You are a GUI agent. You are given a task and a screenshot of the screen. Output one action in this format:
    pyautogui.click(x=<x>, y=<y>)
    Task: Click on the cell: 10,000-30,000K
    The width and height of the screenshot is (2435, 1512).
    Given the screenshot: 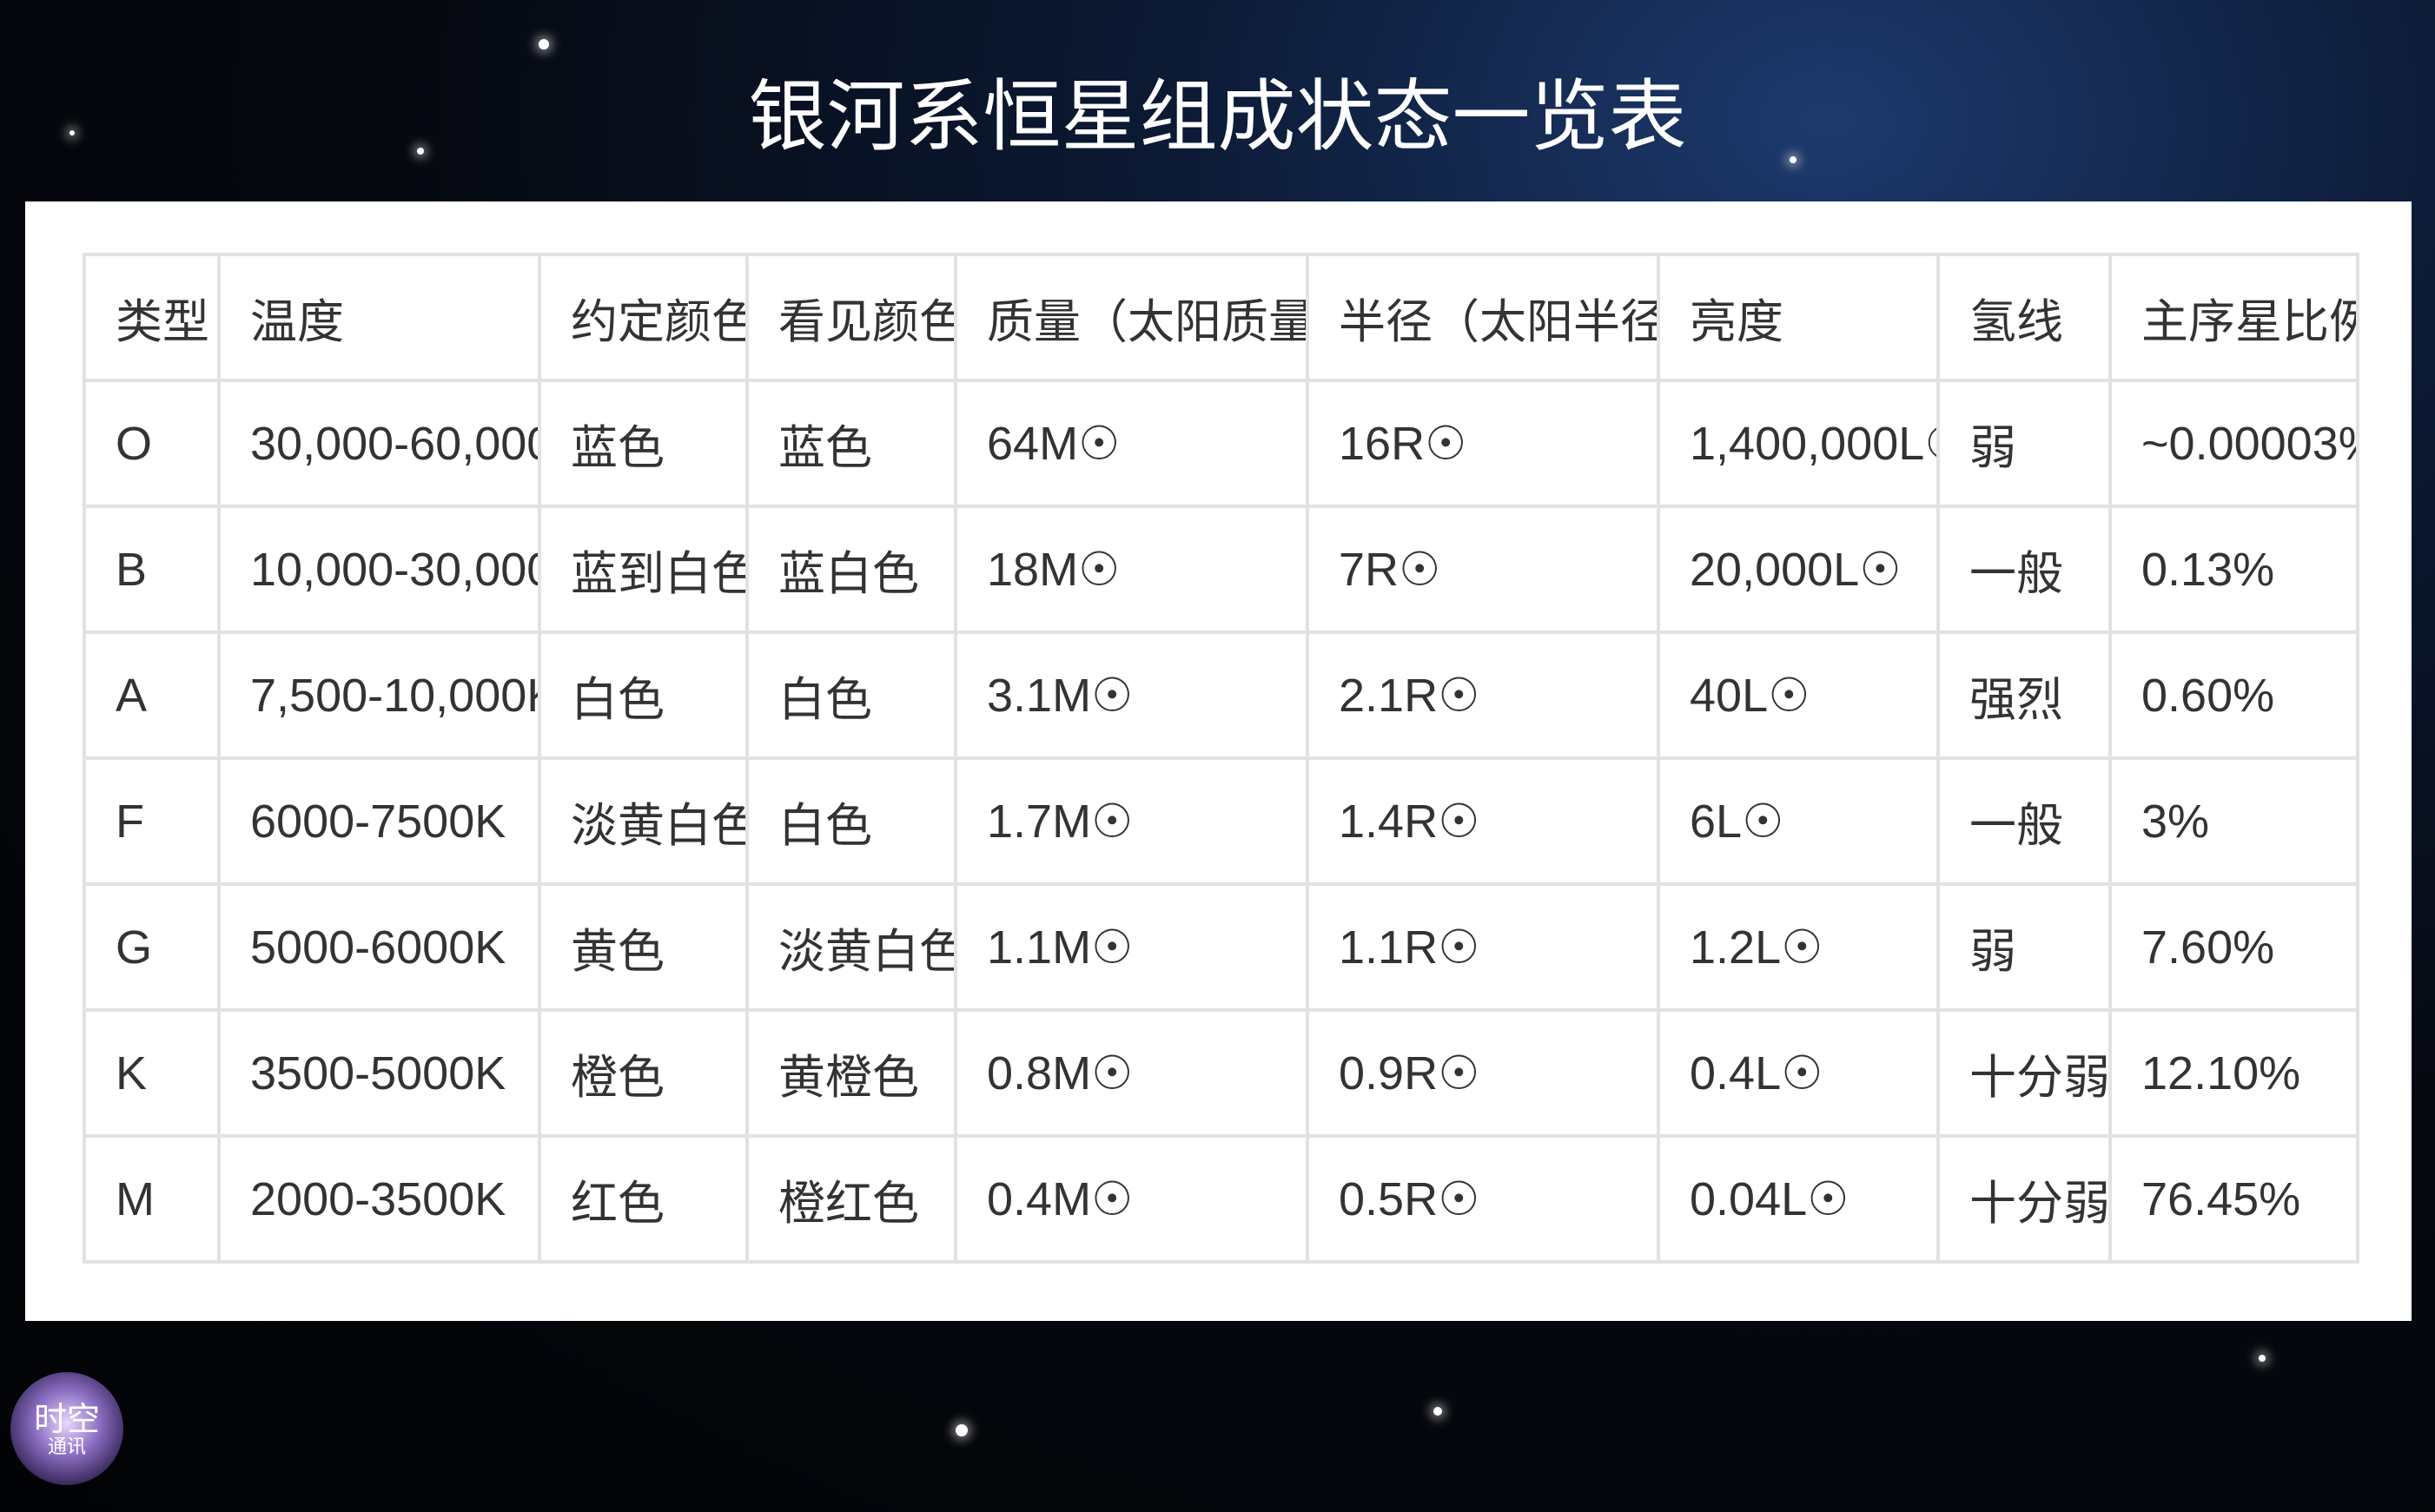 What is the action you would take?
    pyautogui.click(x=379, y=569)
    